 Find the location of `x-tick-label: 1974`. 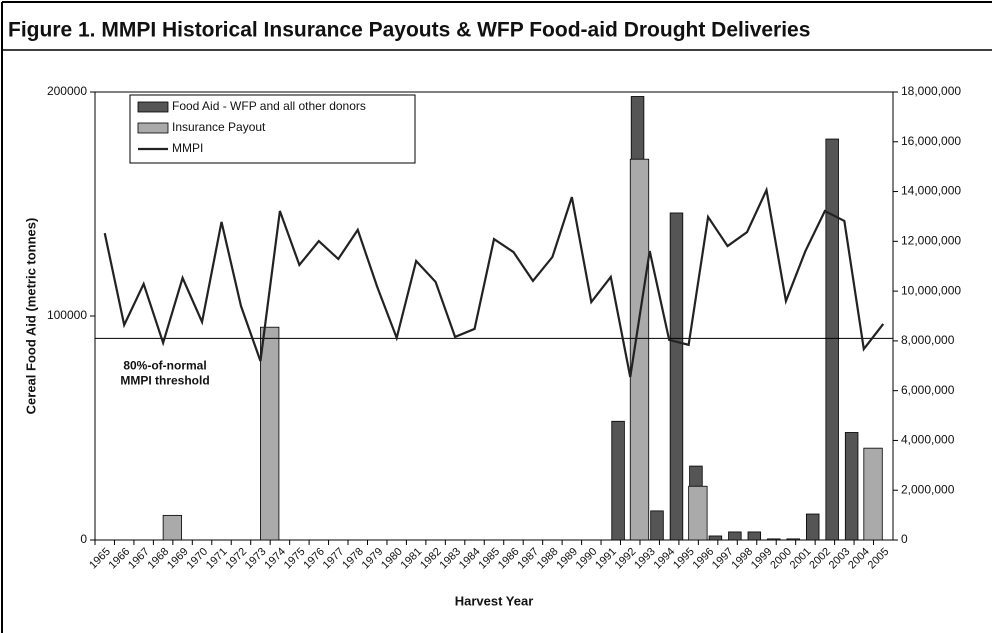

x-tick-label: 1974 is located at coordinates (275, 559).